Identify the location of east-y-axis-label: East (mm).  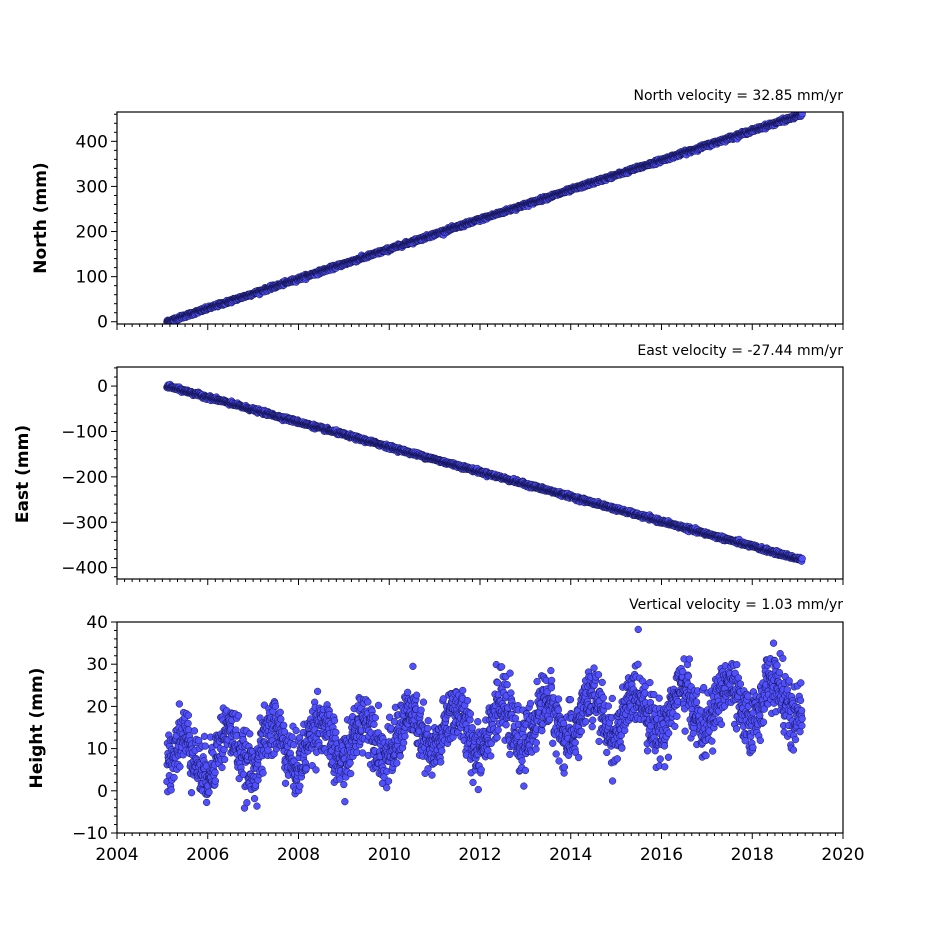
(23, 474).